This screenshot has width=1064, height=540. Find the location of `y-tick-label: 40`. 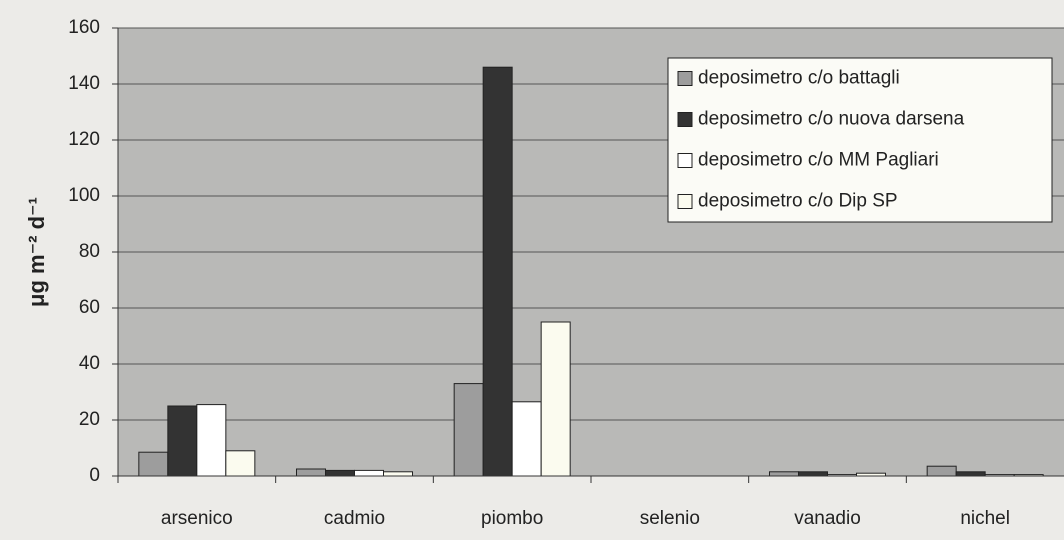

y-tick-label: 40 is located at coordinates (89, 363).